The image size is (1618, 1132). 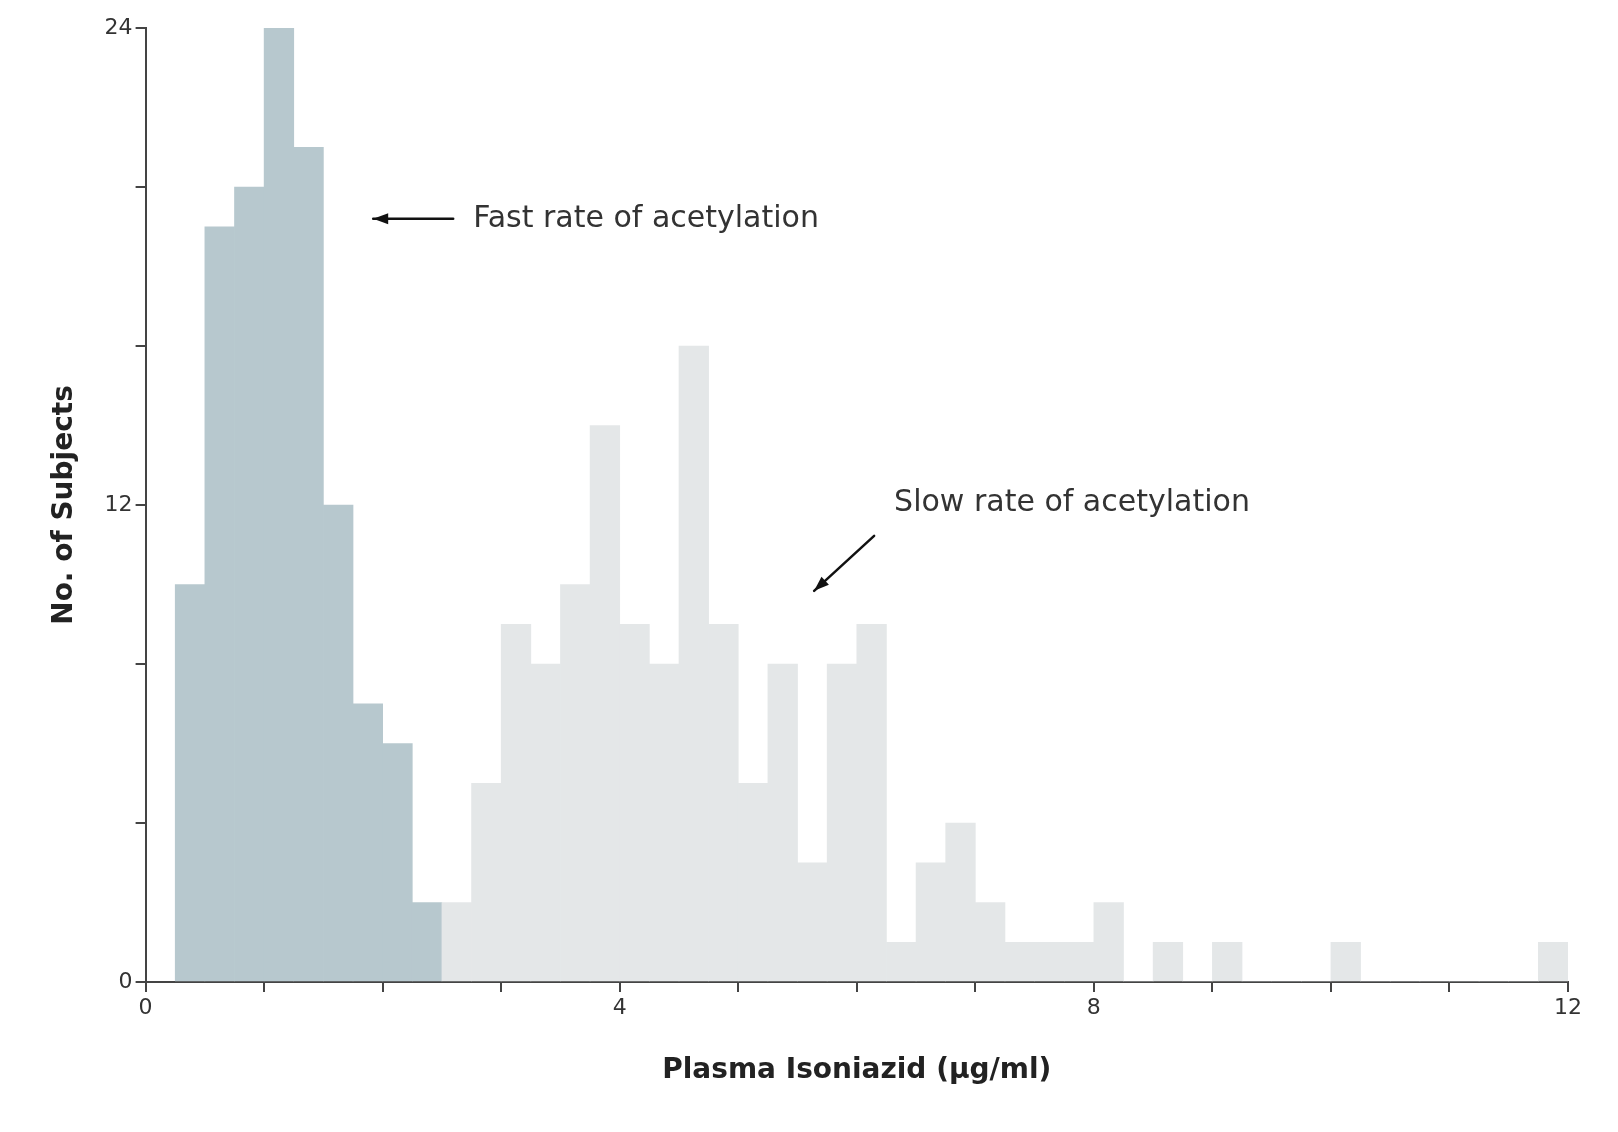 What do you see at coordinates (118, 26) in the screenshot?
I see `y-tick-label: 24` at bounding box center [118, 26].